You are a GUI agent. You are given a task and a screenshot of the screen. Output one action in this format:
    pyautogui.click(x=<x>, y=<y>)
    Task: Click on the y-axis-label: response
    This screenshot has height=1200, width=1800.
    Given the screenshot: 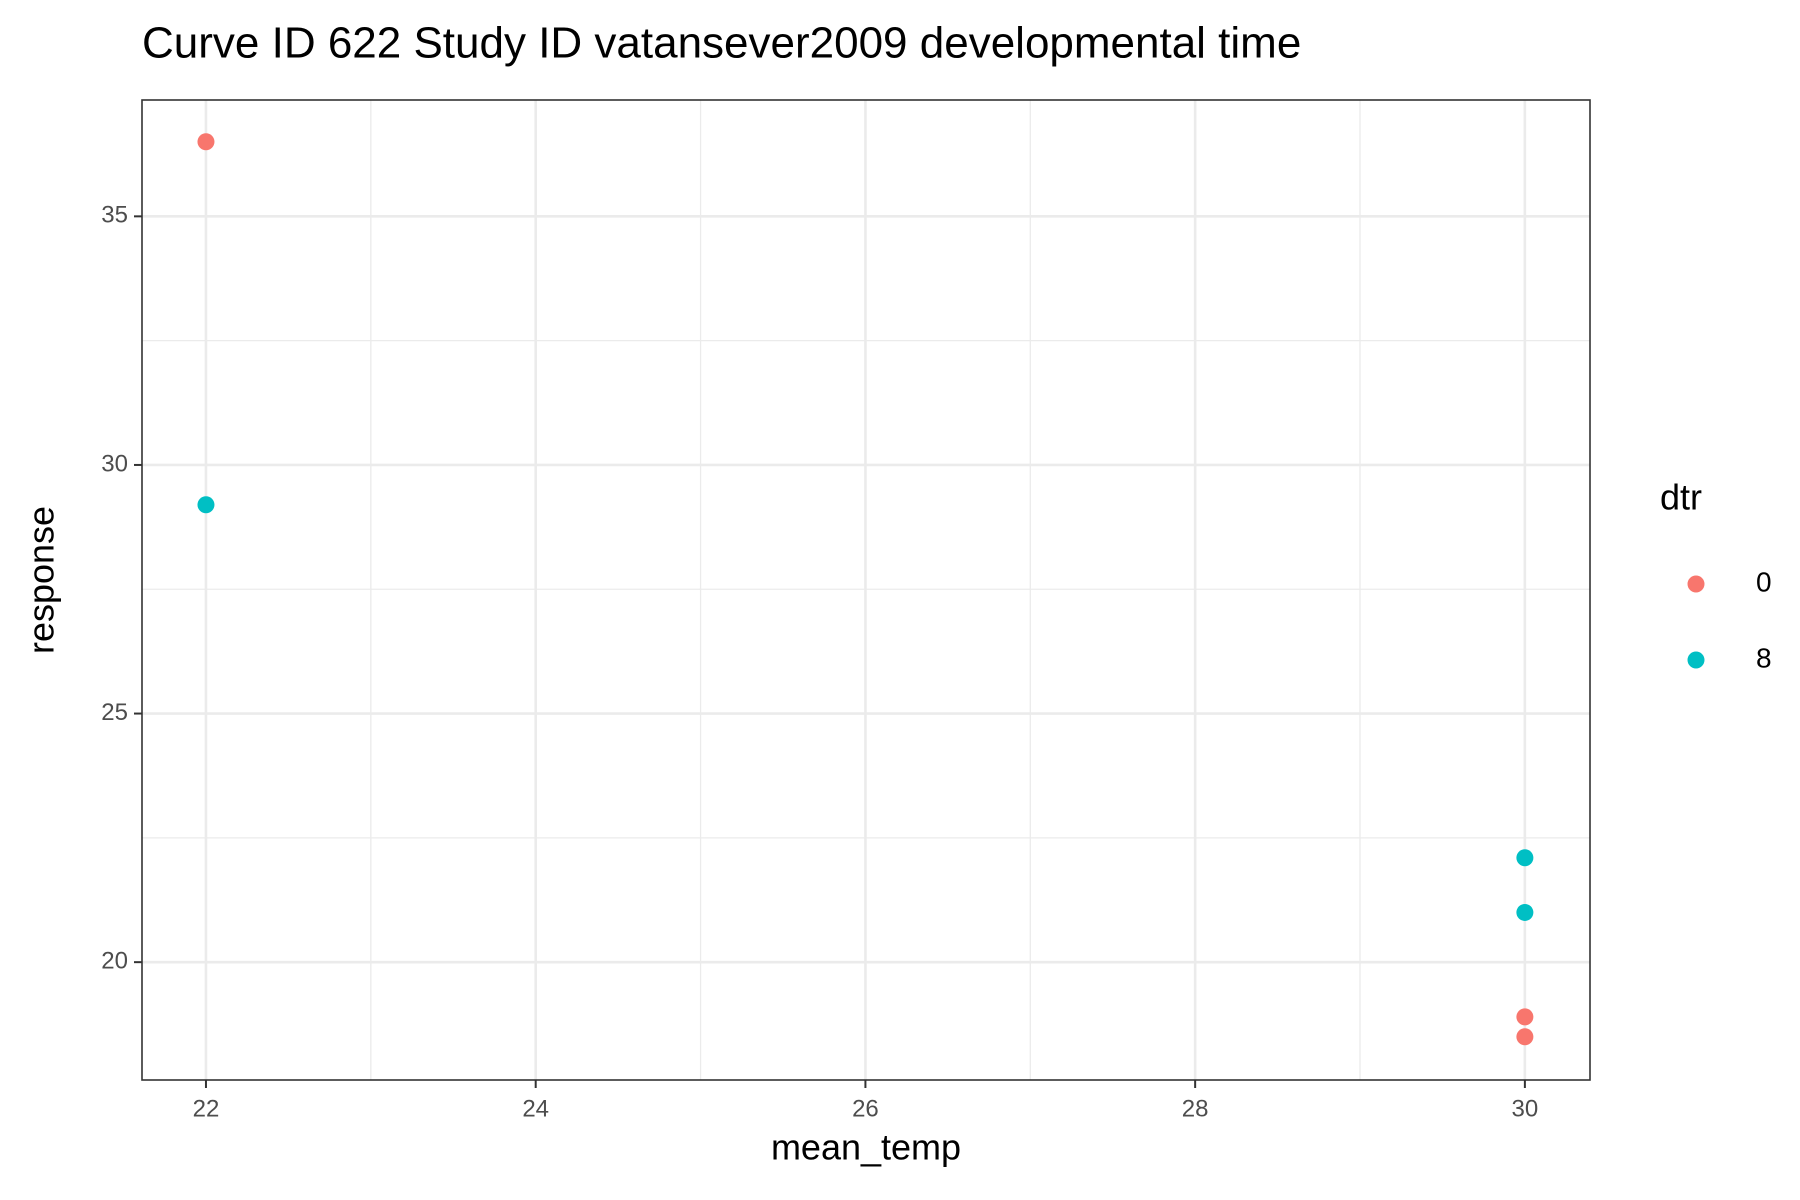 What is the action you would take?
    pyautogui.click(x=41, y=580)
    